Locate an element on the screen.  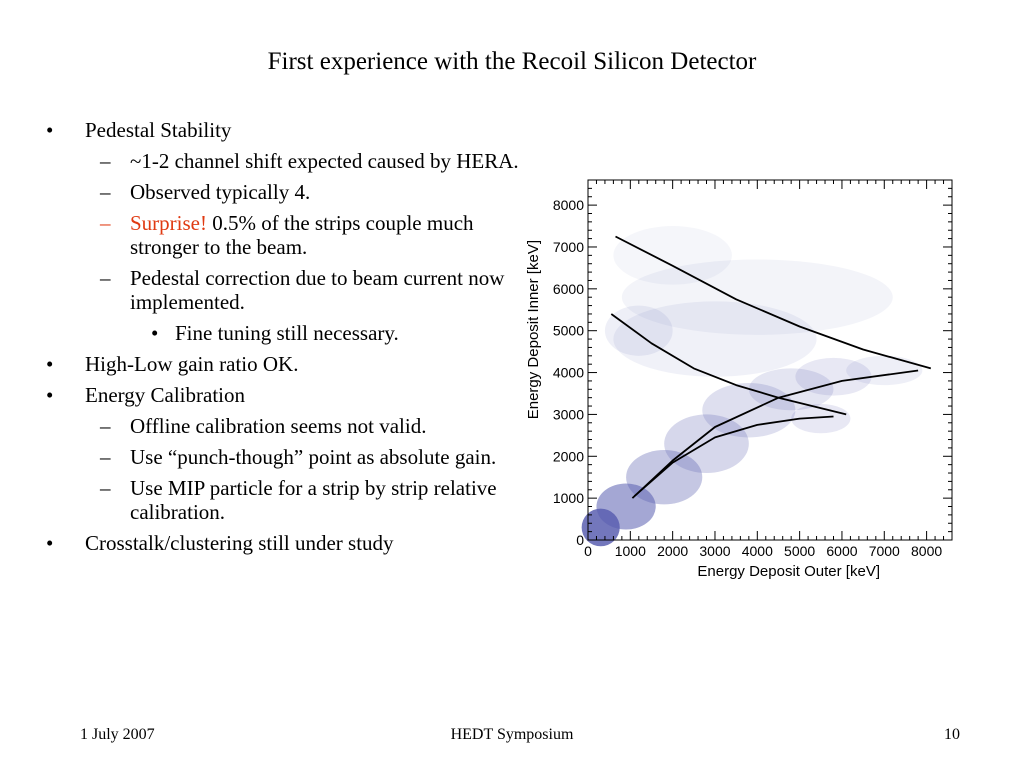
y-tick-label: 1000 is located at coordinates (568, 498).